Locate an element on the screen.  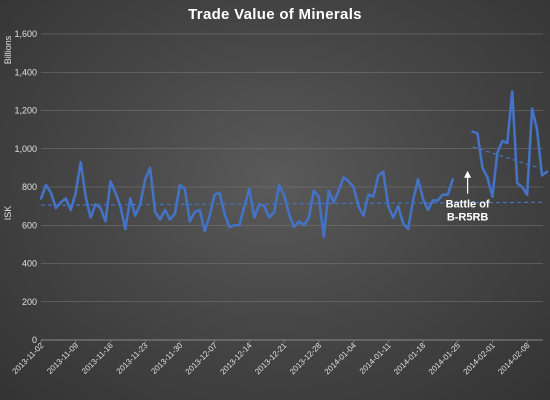
x-tick-label: 2013-12-21 is located at coordinates (271, 359).